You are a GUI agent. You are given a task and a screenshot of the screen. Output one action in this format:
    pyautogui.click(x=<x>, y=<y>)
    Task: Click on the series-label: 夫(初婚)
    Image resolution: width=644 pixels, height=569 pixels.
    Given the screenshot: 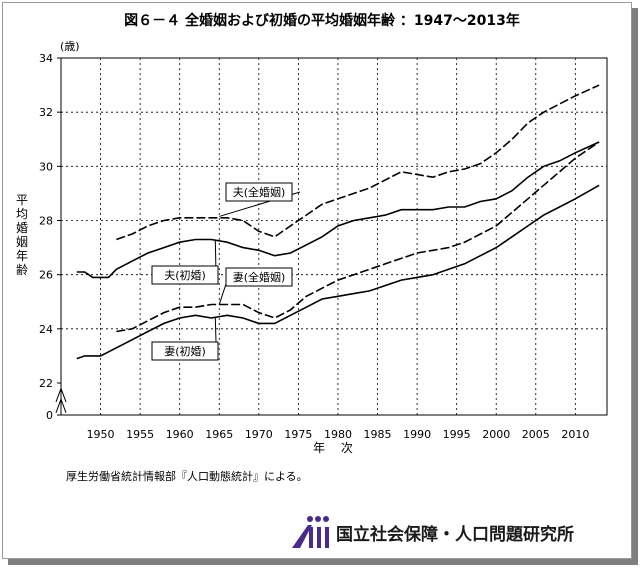 What is the action you would take?
    pyautogui.click(x=185, y=275)
    